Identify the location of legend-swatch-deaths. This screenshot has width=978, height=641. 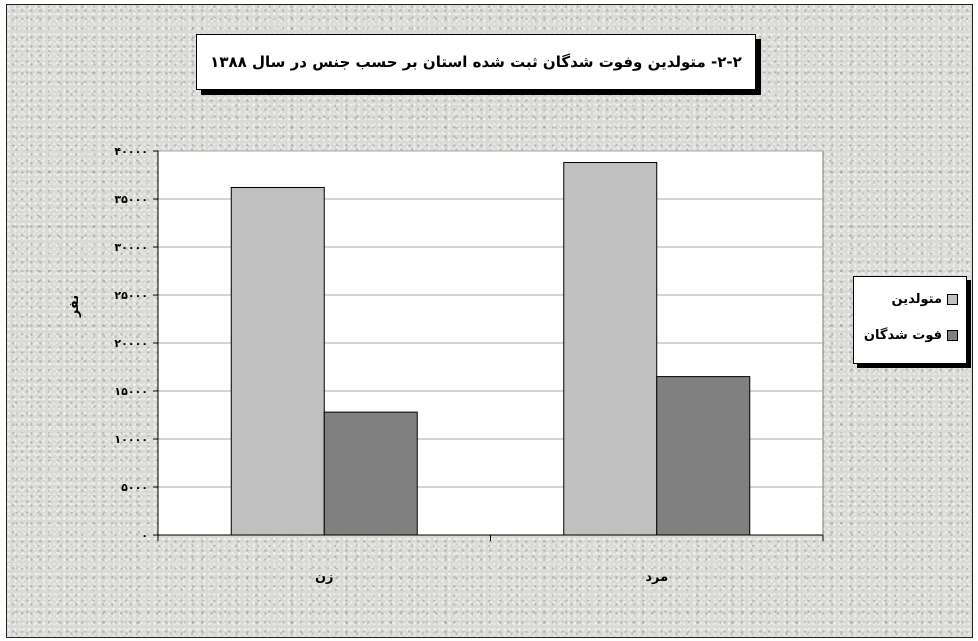
(952, 335).